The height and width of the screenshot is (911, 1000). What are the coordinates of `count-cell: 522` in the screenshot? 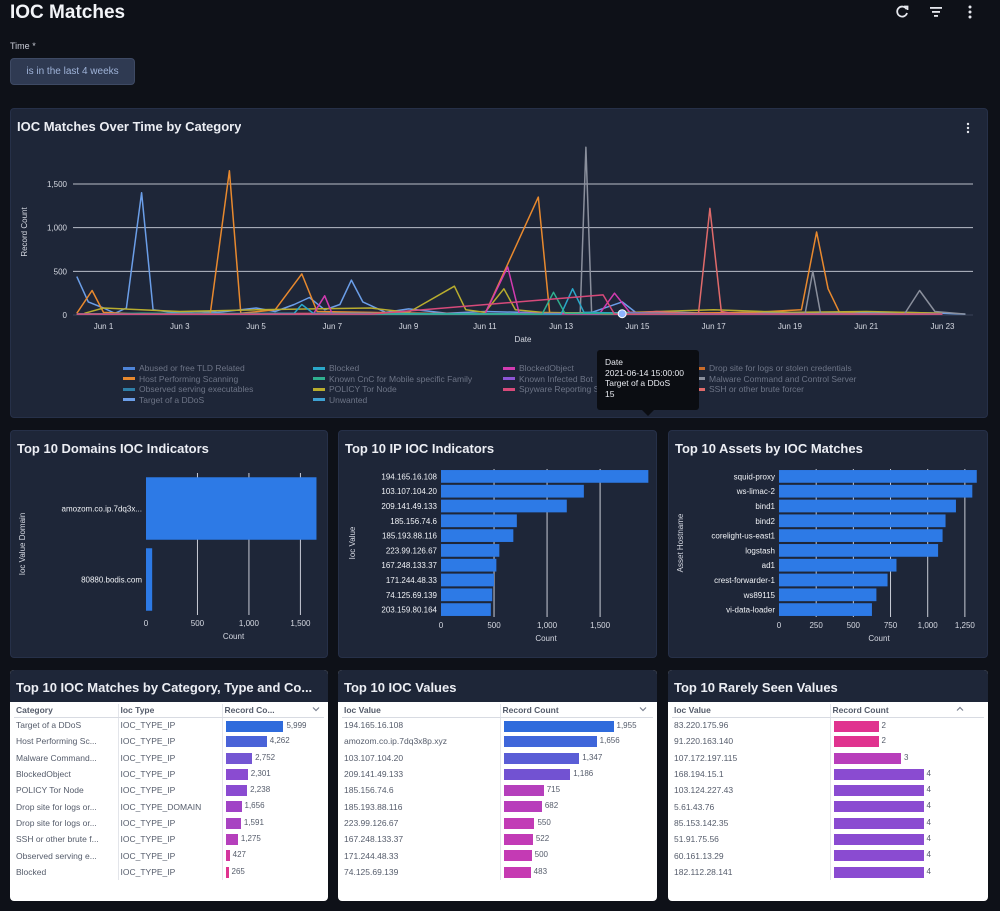 It's located at (576, 839).